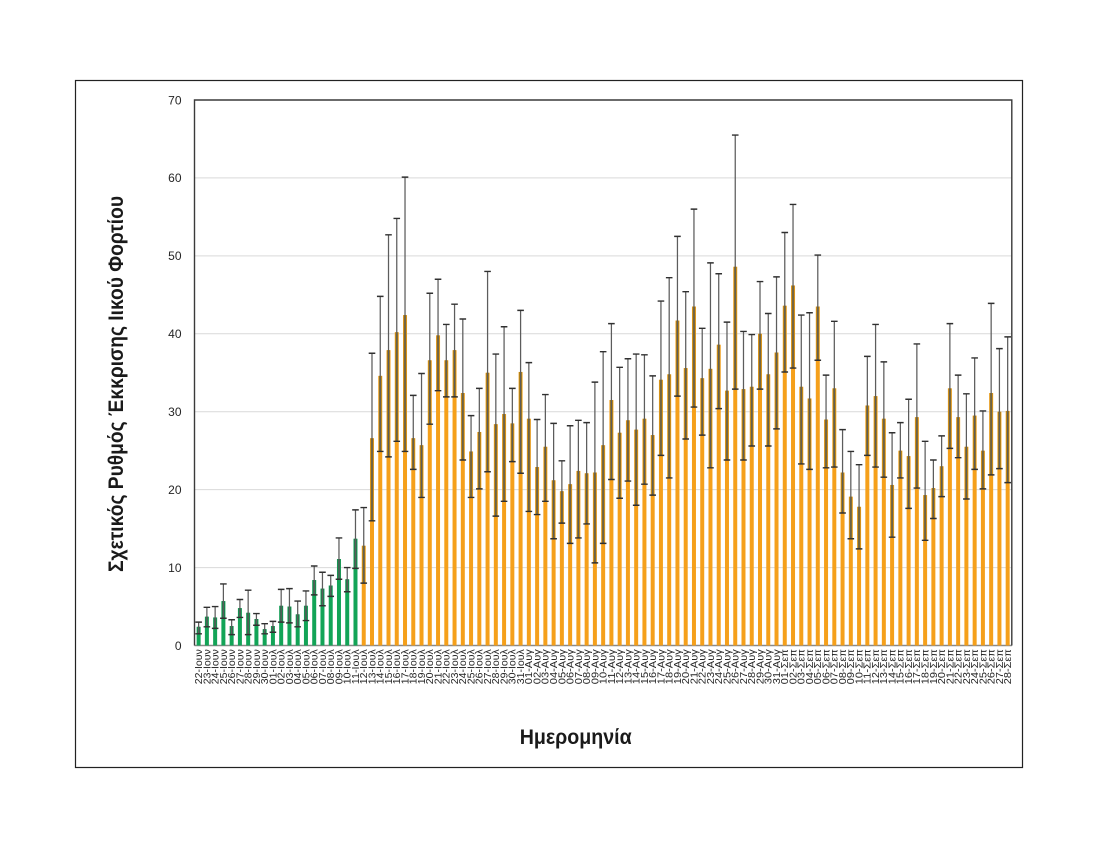 This screenshot has height=850, width=1100. I want to click on svg-text: 05-Σεπ, so click(818, 666).